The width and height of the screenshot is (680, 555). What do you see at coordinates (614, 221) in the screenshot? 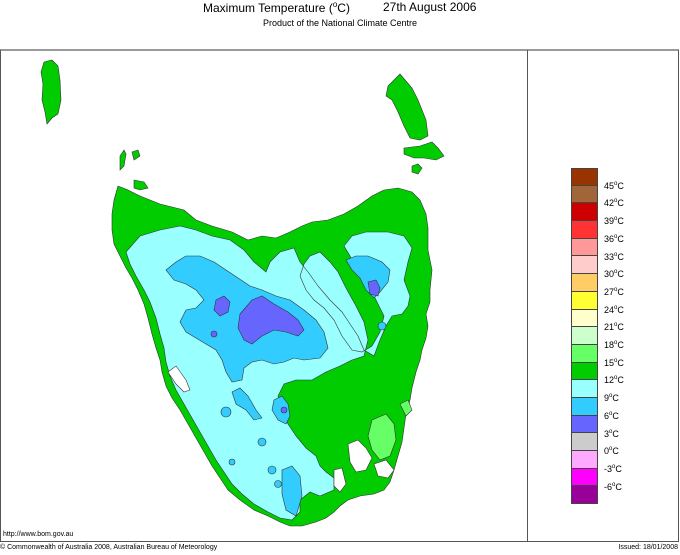
I see `legend-label: 39oC` at bounding box center [614, 221].